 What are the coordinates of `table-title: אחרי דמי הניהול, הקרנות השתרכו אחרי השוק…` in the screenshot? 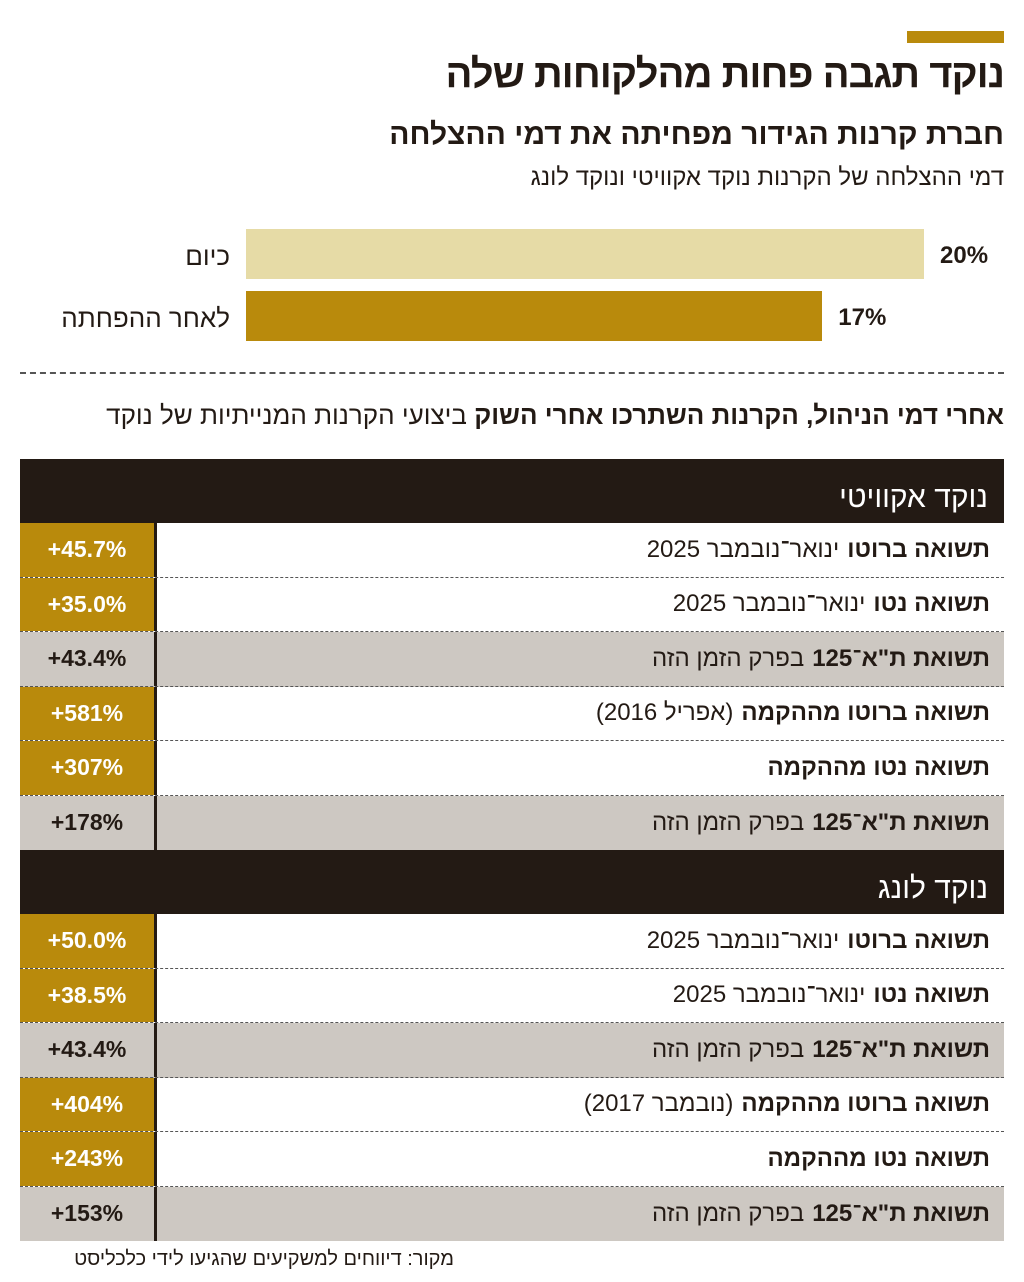 It's located at (555, 415).